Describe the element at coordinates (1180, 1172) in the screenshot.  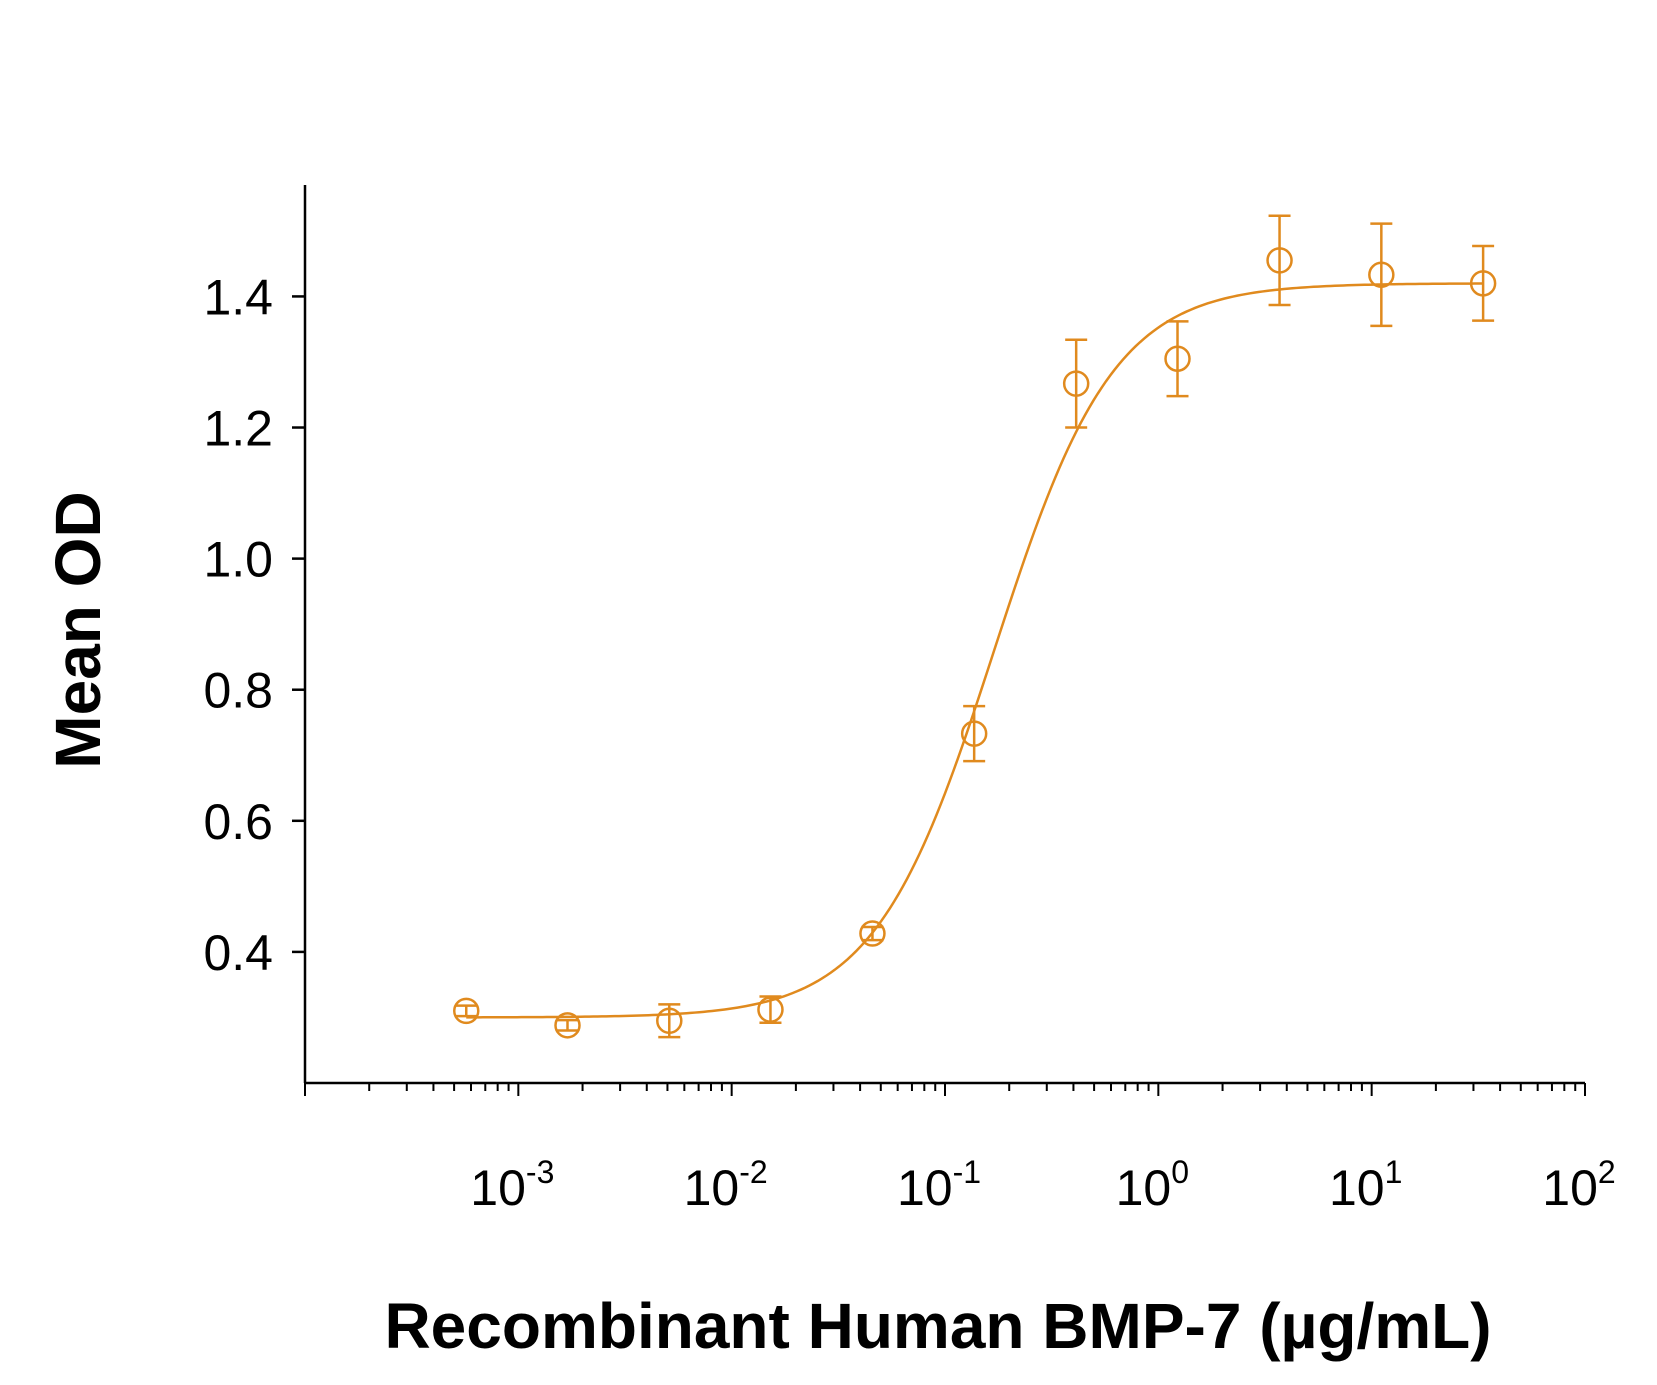
I see `x-tick-exponent: 0` at that location.